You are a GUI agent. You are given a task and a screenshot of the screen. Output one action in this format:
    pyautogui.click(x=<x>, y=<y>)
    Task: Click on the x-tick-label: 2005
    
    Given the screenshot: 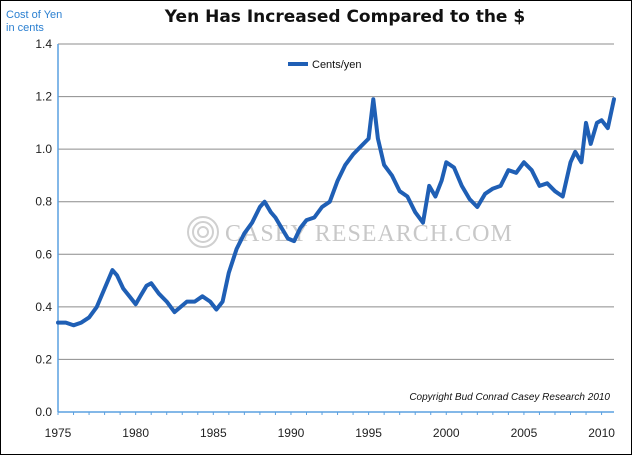 What is the action you would take?
    pyautogui.click(x=524, y=433)
    